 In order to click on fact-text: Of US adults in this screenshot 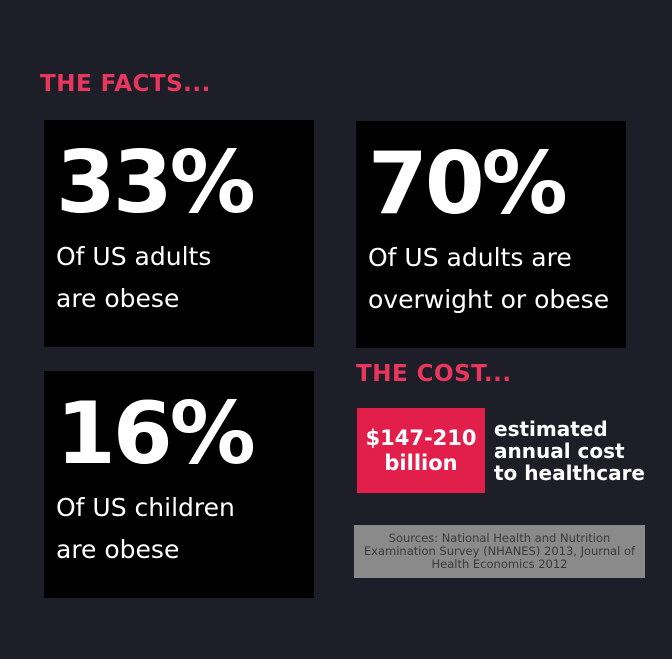, I will do `click(134, 256)`.